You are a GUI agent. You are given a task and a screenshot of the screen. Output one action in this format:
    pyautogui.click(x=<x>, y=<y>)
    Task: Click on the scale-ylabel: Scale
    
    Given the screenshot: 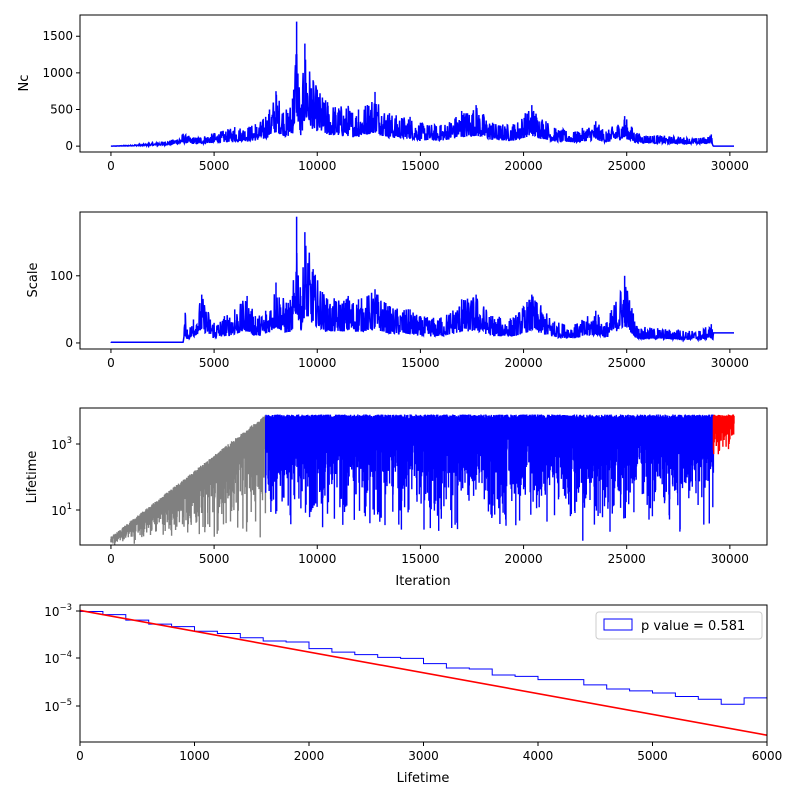 What is the action you would take?
    pyautogui.click(x=33, y=280)
    